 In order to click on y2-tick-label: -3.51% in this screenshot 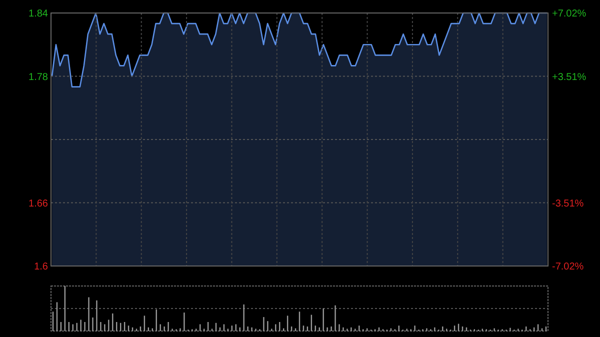, I will do `click(568, 204)`.